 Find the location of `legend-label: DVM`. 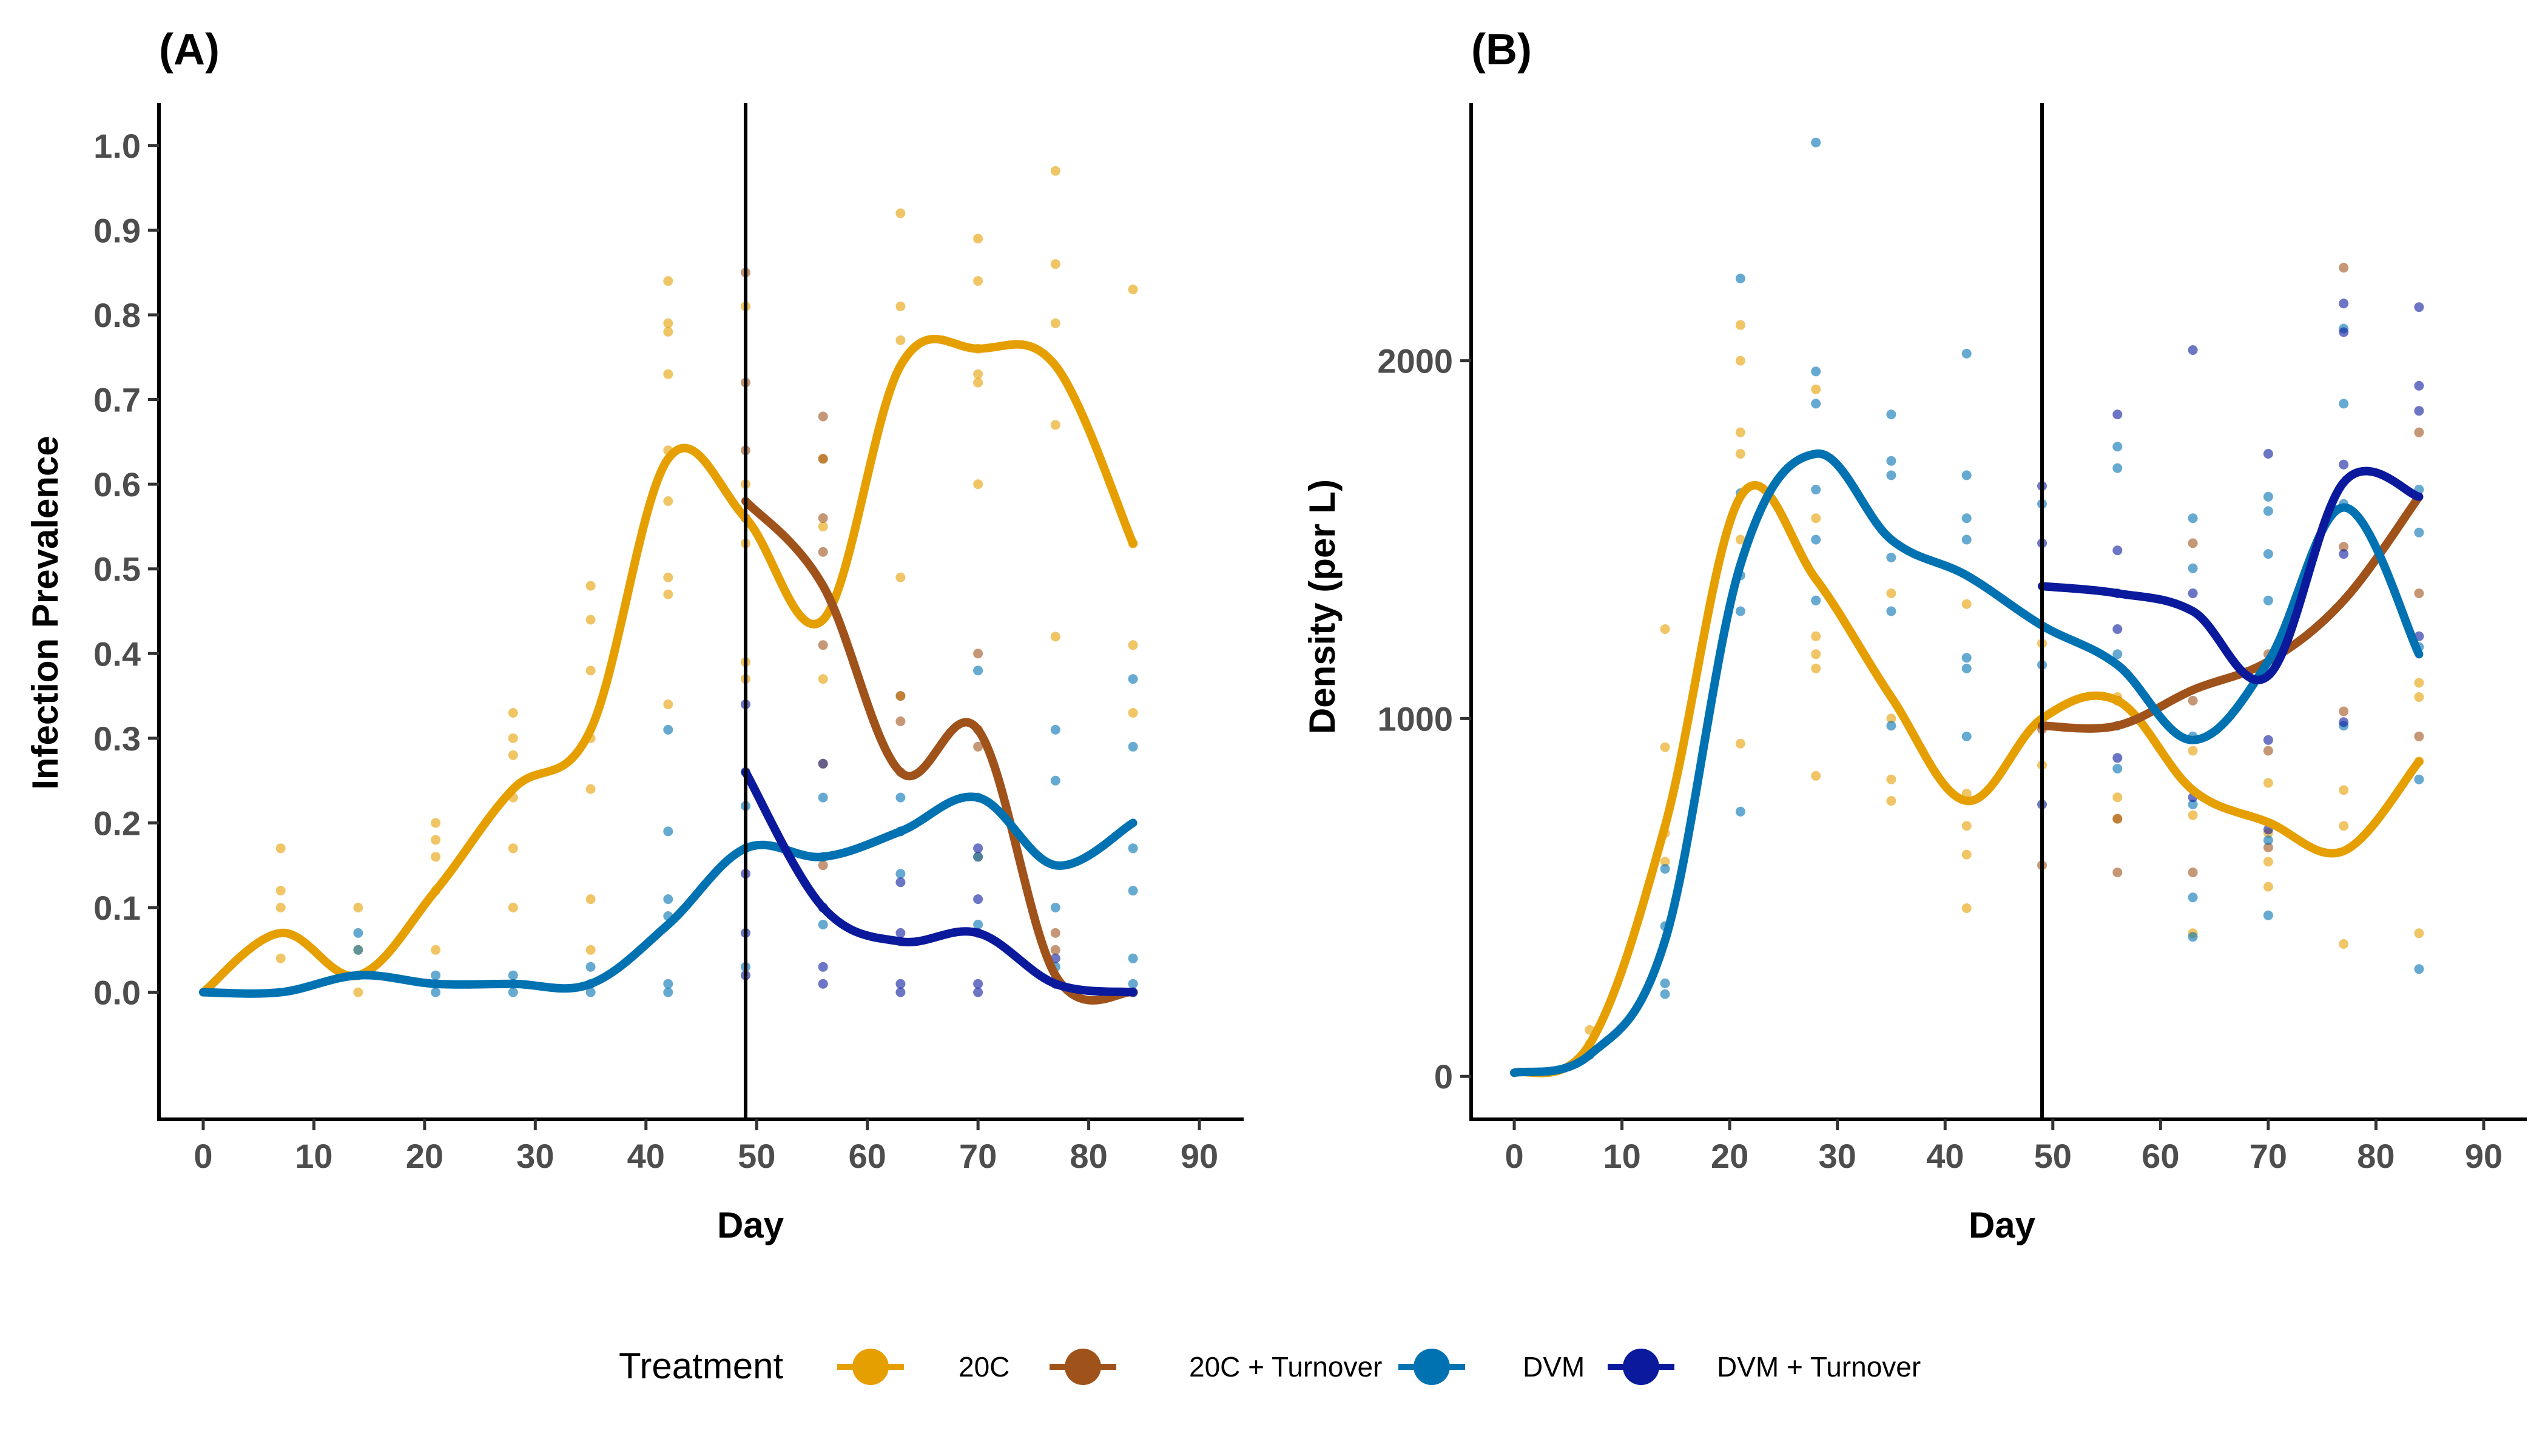

legend-label: DVM is located at coordinates (1554, 1367).